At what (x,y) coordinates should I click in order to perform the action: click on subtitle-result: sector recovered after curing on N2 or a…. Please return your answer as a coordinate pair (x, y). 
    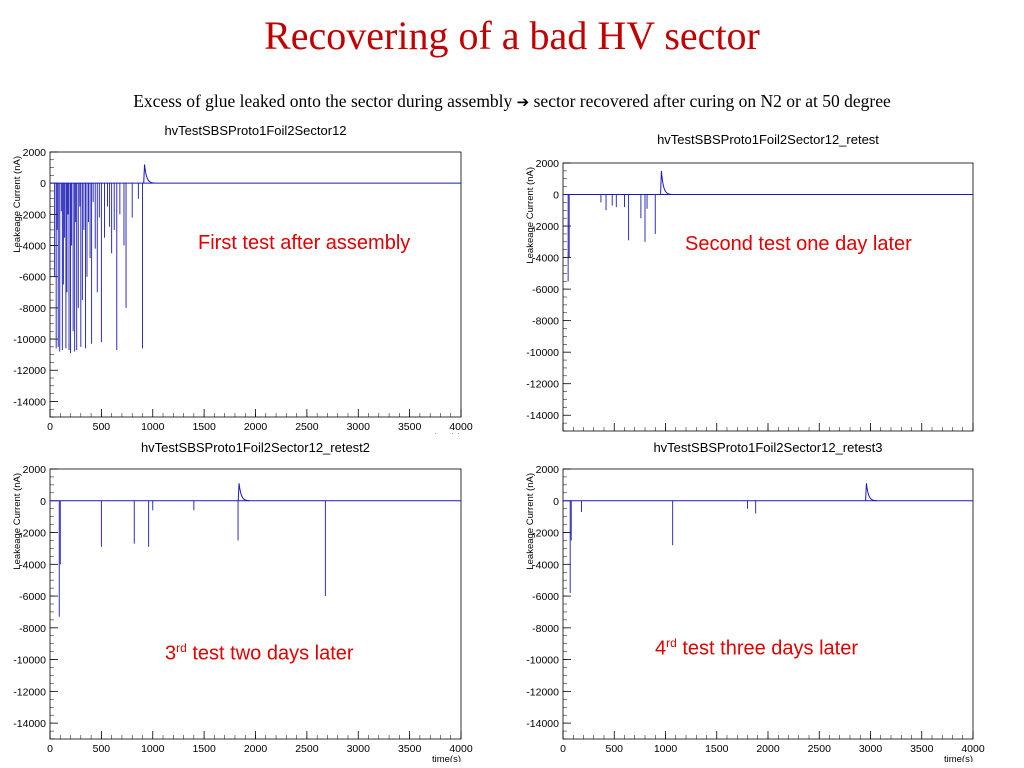
    Looking at the image, I should click on (712, 101).